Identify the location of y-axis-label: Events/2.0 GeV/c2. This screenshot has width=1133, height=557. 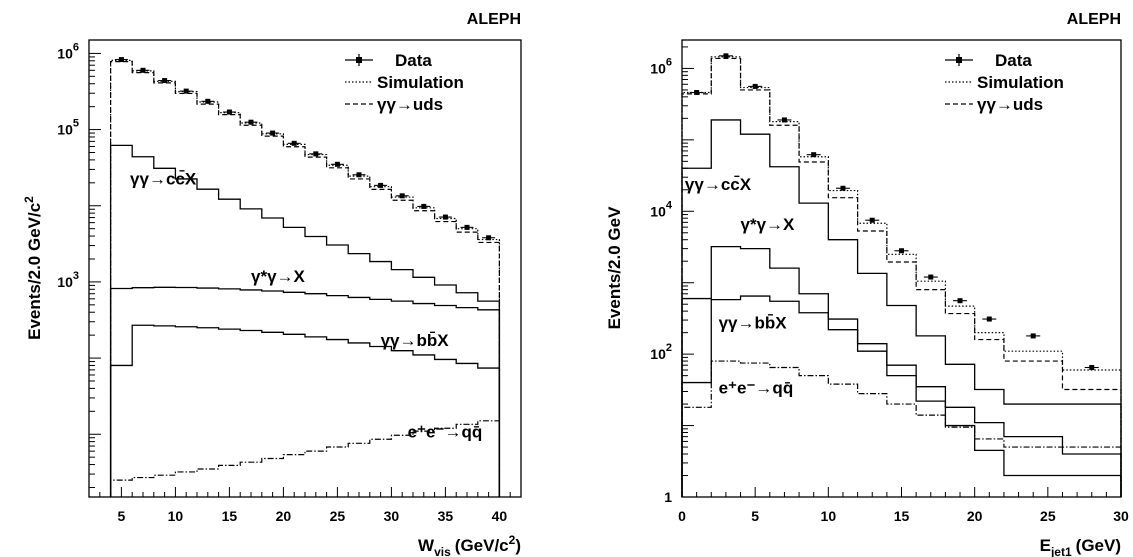
(33, 268).